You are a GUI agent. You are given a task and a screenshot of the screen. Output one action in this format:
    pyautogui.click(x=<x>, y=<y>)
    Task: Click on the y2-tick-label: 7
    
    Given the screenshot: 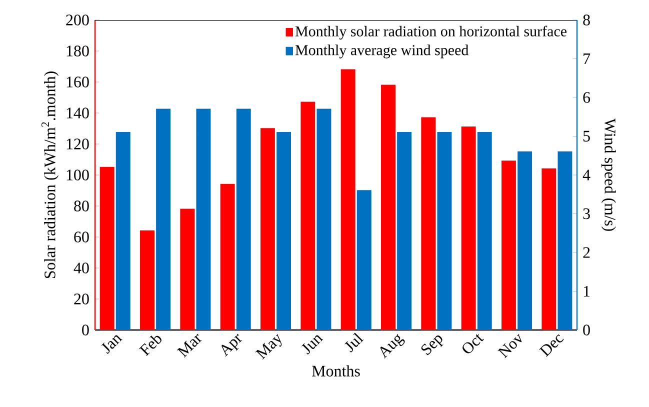 What is the action you would take?
    pyautogui.click(x=587, y=59)
    